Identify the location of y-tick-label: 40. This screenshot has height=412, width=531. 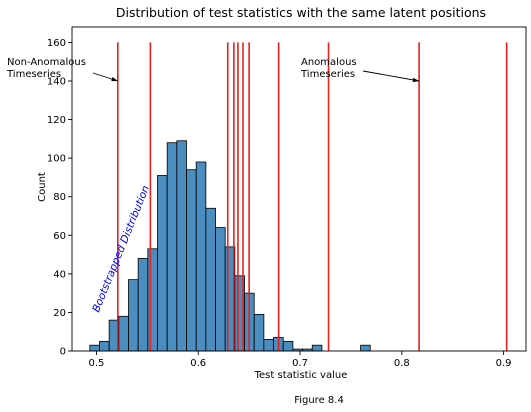
(59, 274).